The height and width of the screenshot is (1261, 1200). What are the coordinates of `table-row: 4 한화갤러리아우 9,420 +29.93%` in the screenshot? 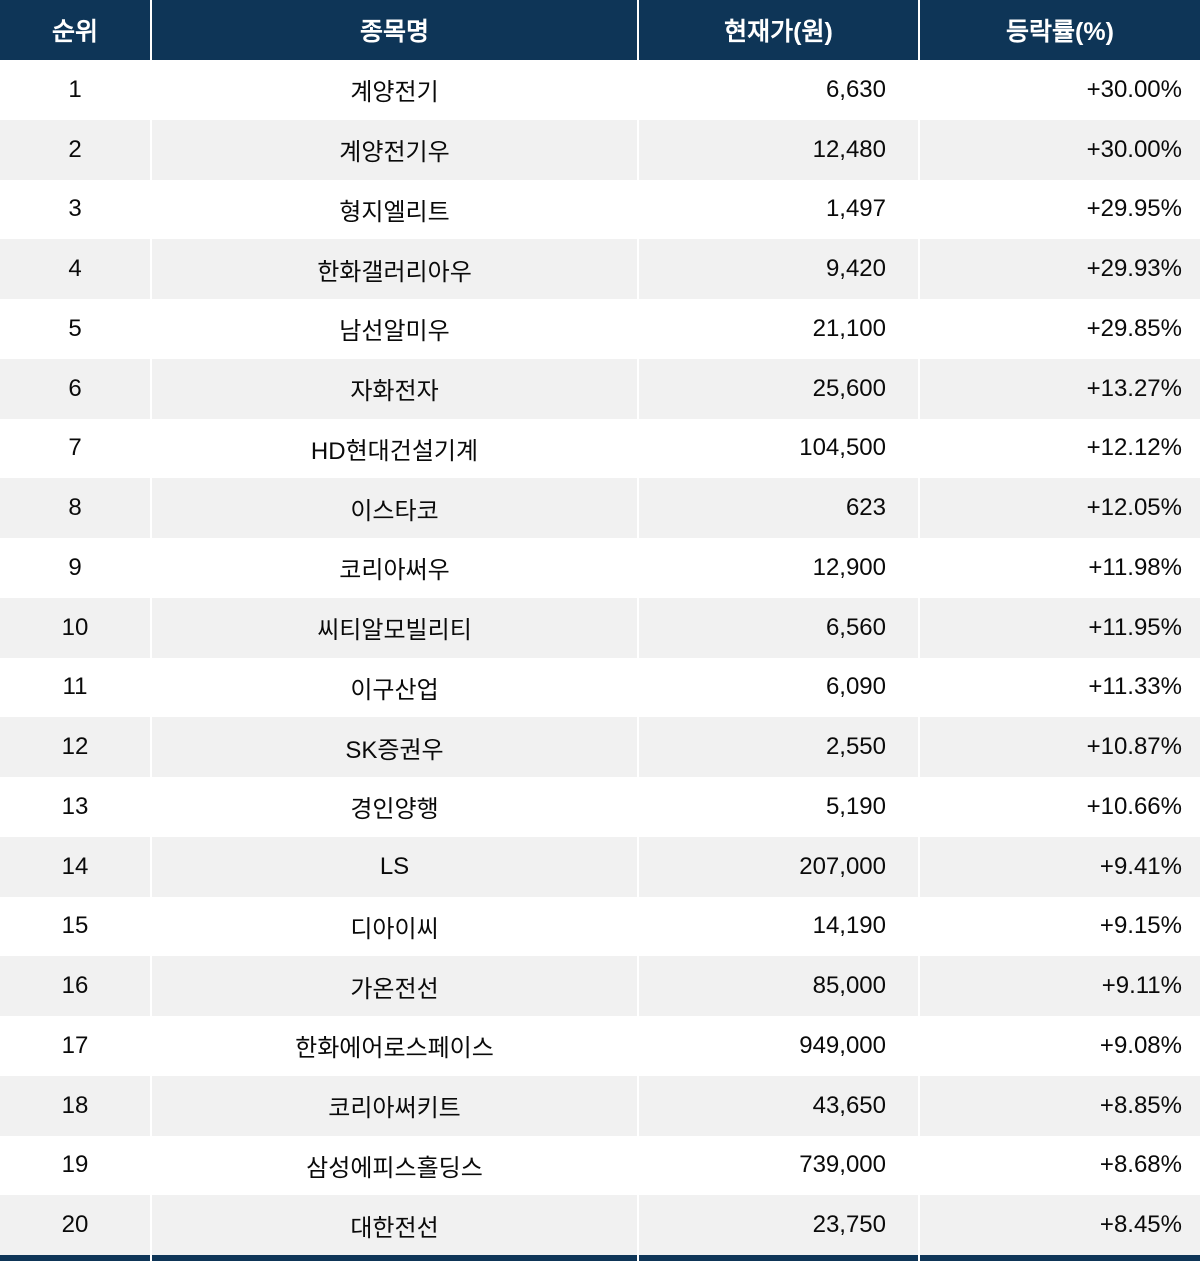 It's located at (600, 269).